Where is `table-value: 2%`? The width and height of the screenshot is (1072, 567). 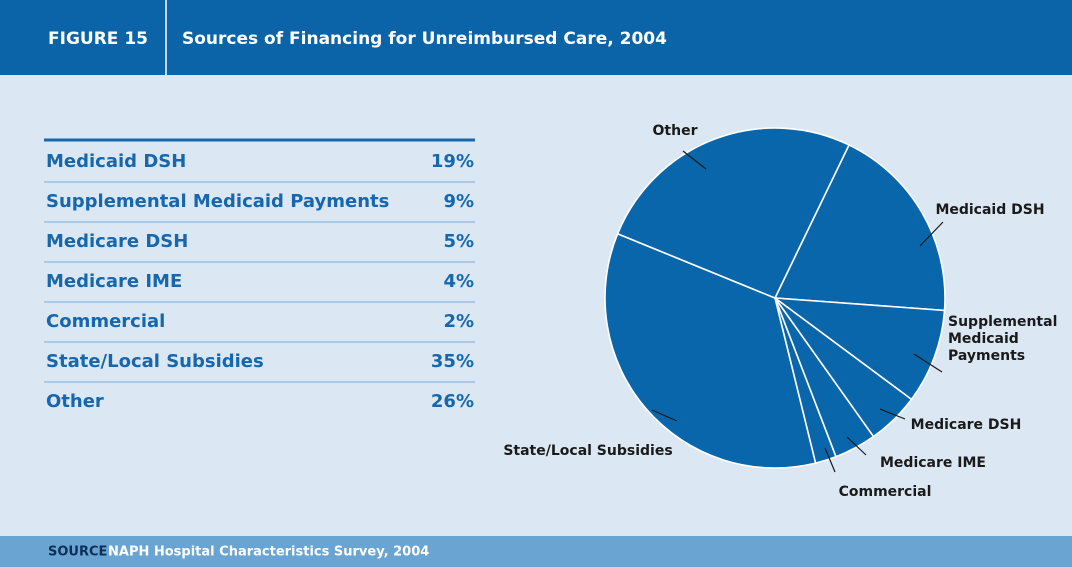 table-value: 2% is located at coordinates (458, 321).